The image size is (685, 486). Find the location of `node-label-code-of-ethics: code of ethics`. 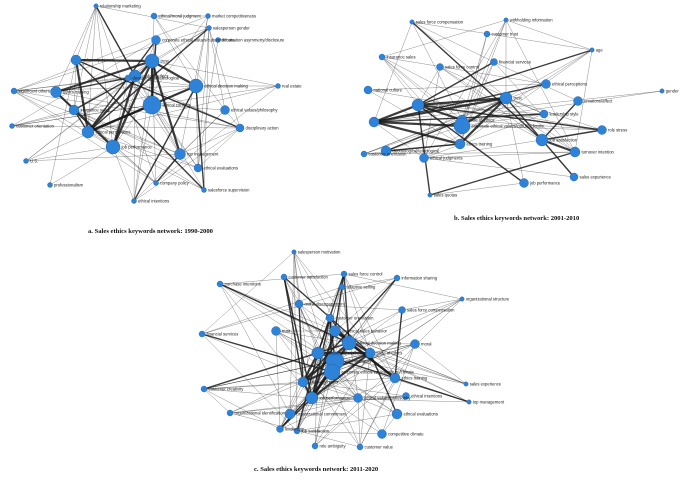

node-label-code-of-ethics: code of ethics is located at coordinates (156, 75).